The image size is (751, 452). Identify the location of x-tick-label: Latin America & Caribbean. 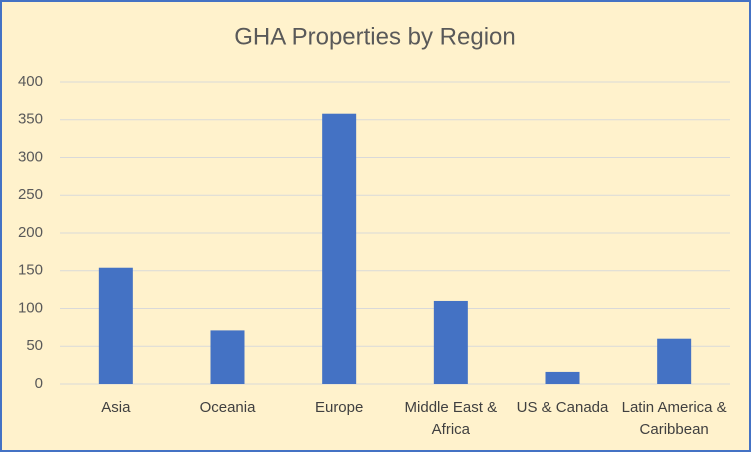
(674, 418).